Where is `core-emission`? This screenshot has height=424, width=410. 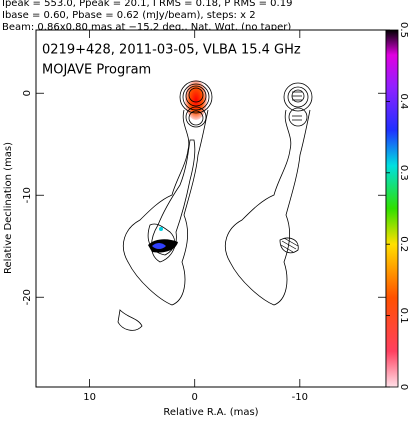 core-emission is located at coordinates (196, 100).